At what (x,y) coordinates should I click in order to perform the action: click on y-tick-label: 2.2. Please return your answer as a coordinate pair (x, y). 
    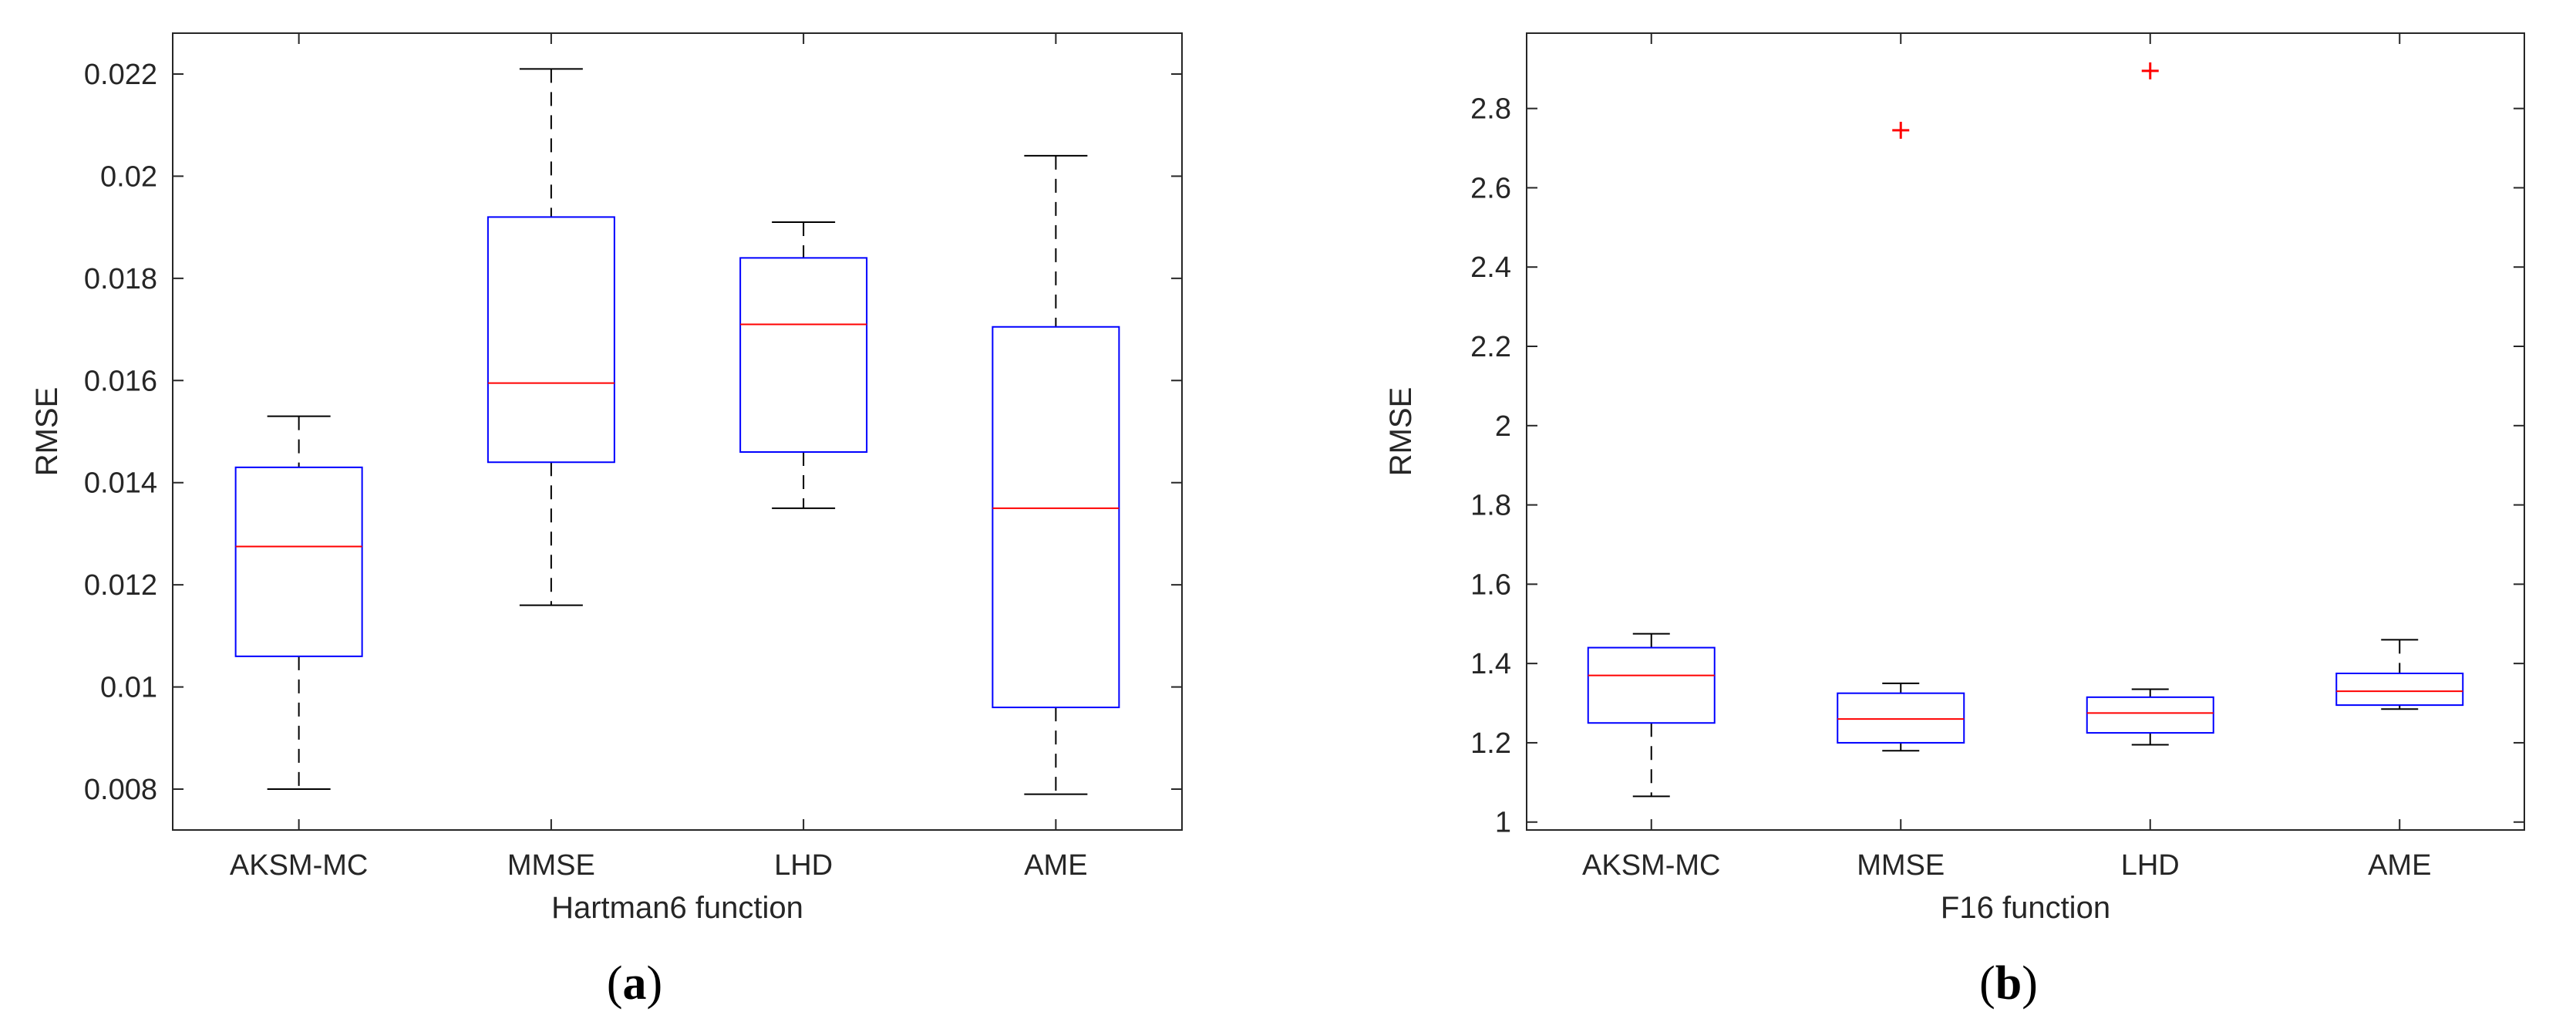
    Looking at the image, I should click on (1490, 347).